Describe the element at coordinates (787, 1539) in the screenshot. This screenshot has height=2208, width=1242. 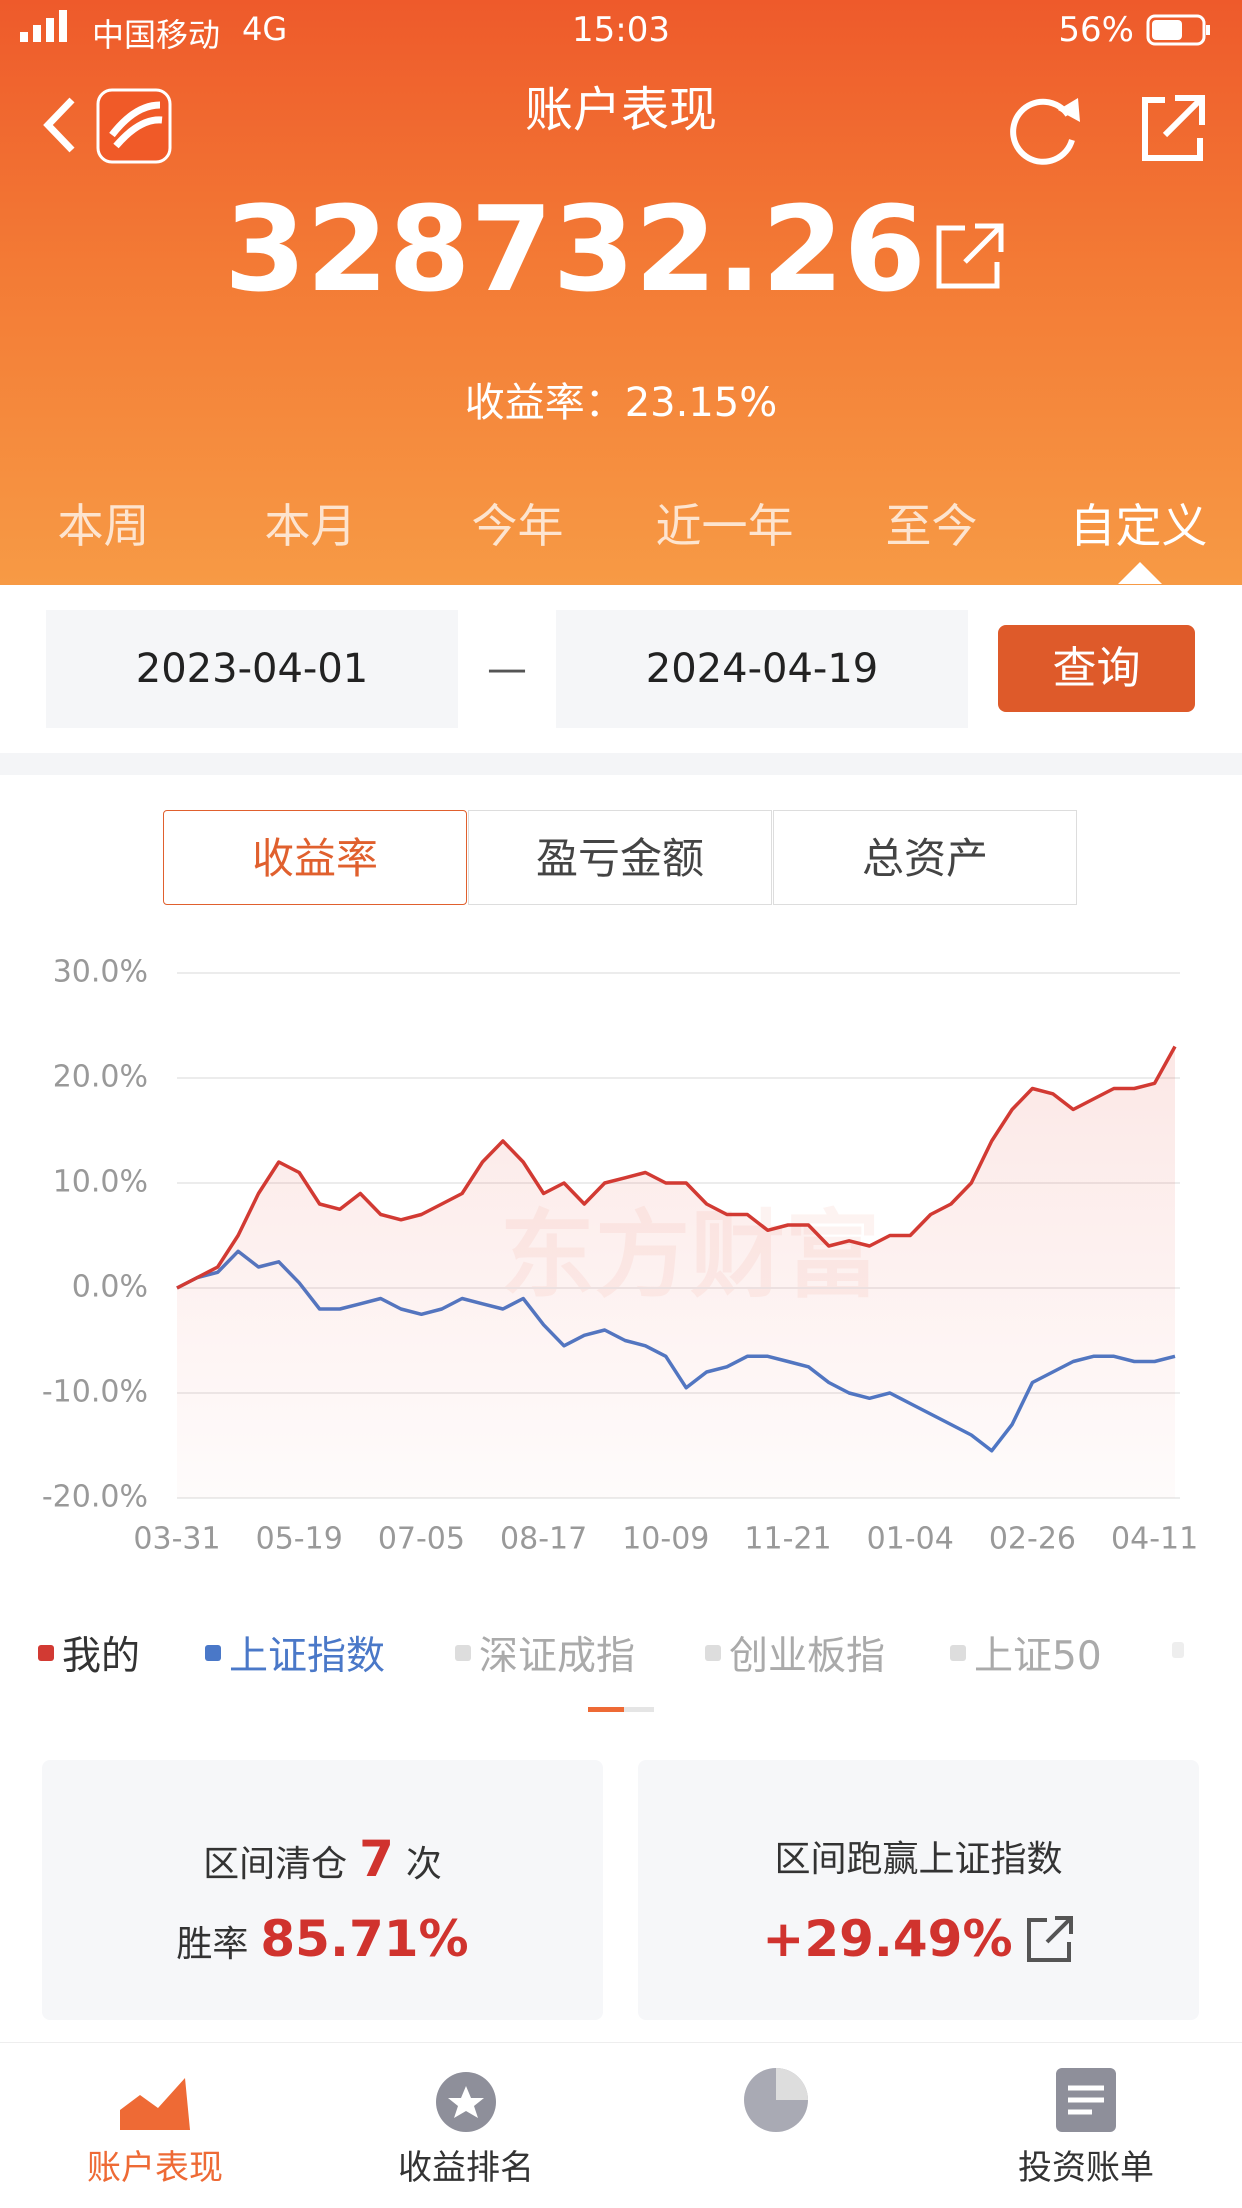
I see `x-tick-label: 11-21` at that location.